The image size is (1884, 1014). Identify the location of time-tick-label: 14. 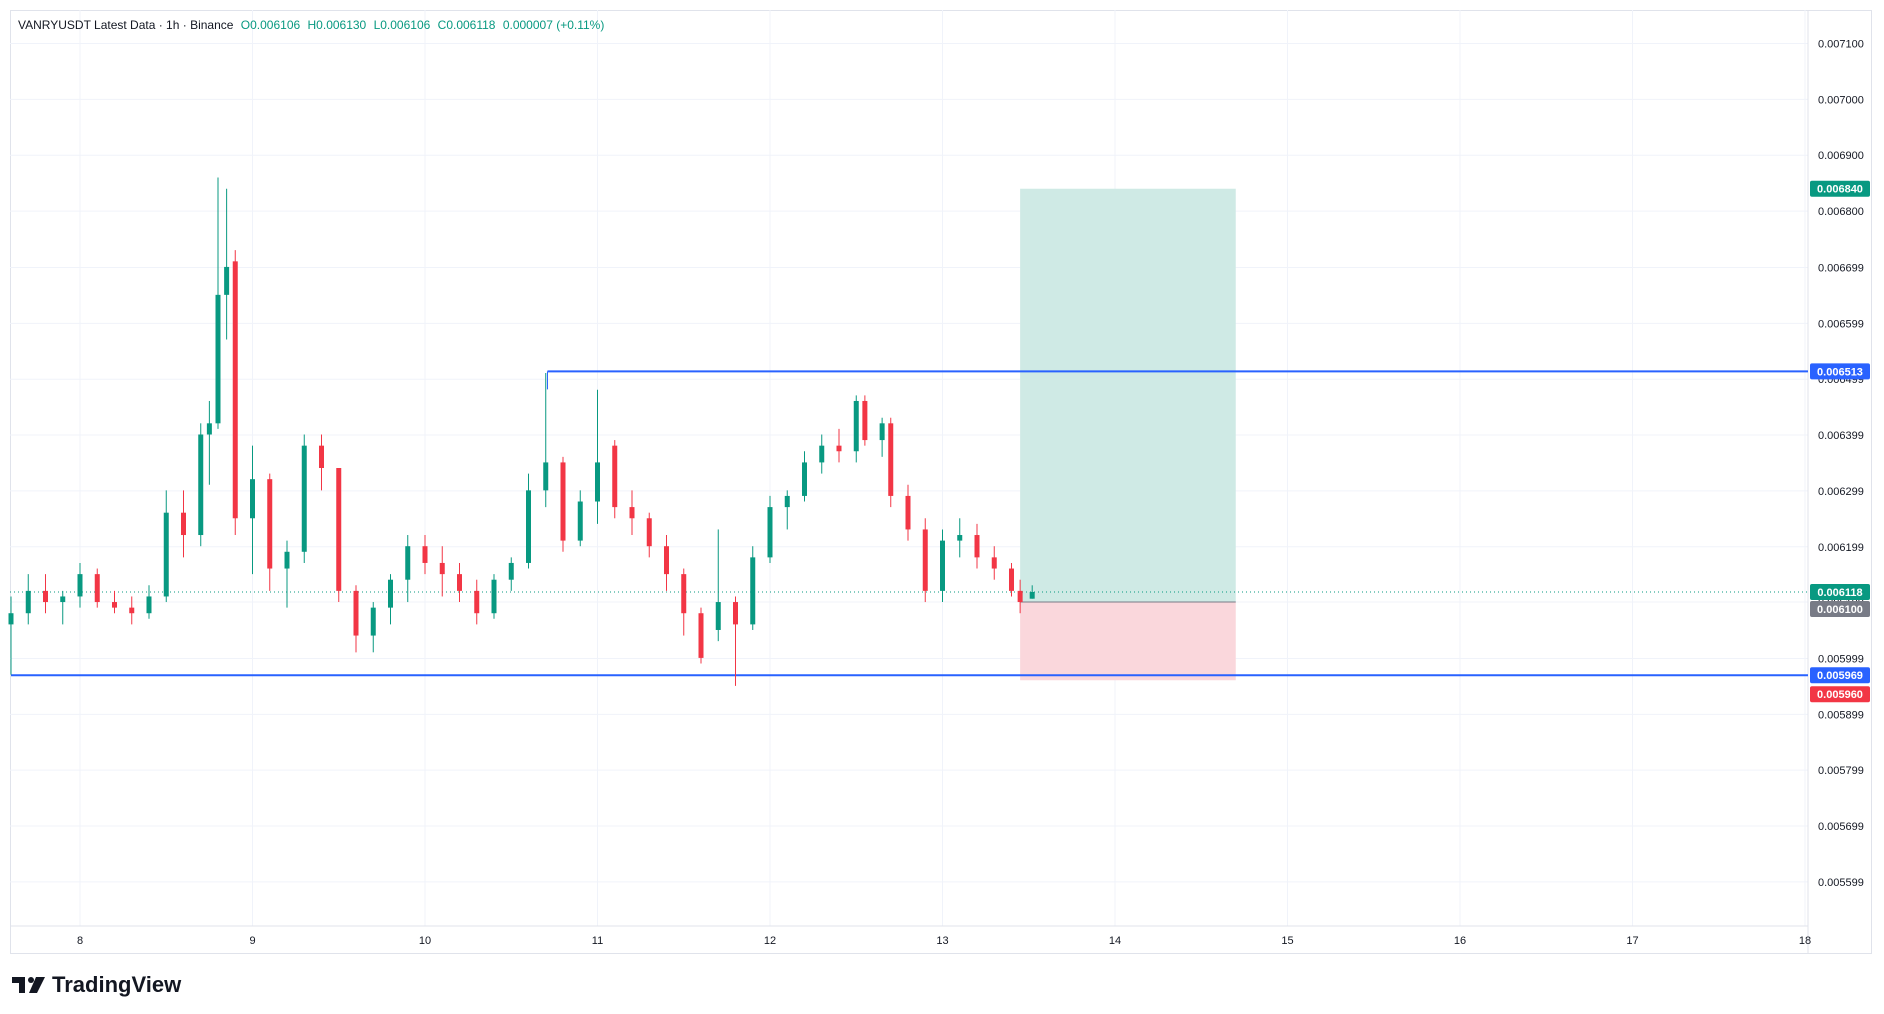
(1115, 941).